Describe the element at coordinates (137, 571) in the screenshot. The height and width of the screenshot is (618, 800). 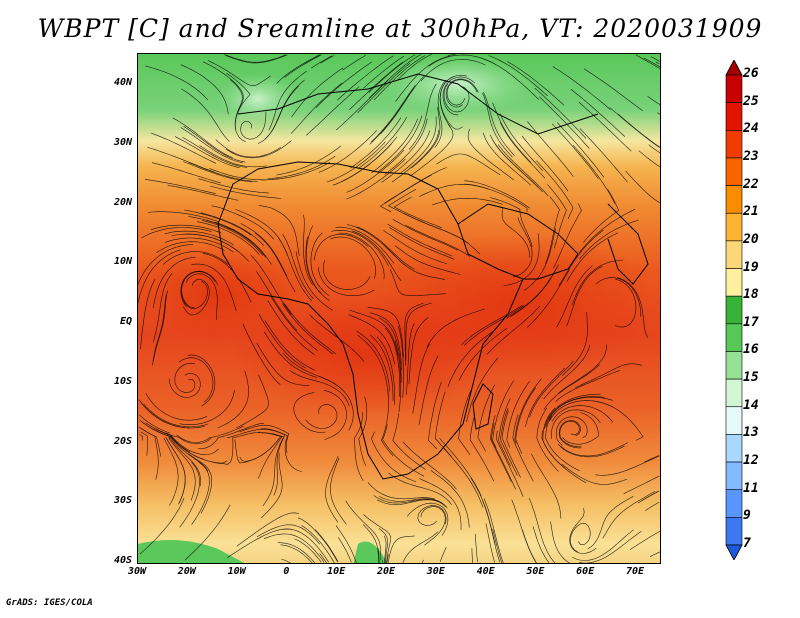
I see `lon-label: 30W` at that location.